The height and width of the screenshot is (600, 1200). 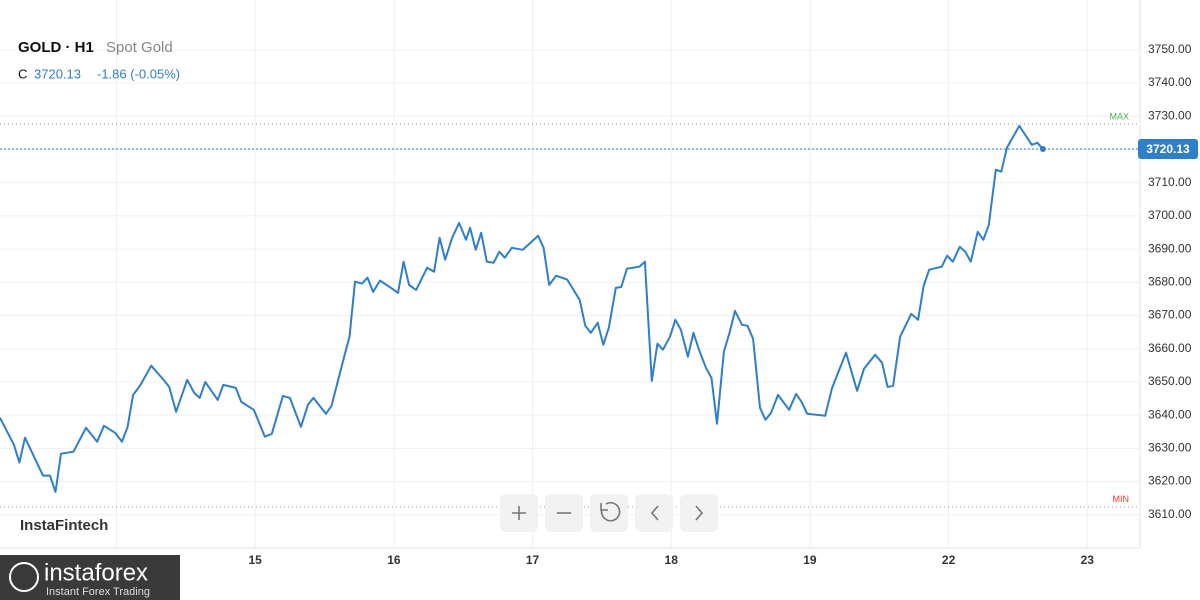 What do you see at coordinates (64, 525) in the screenshot?
I see `watermark: InstaFintech` at bounding box center [64, 525].